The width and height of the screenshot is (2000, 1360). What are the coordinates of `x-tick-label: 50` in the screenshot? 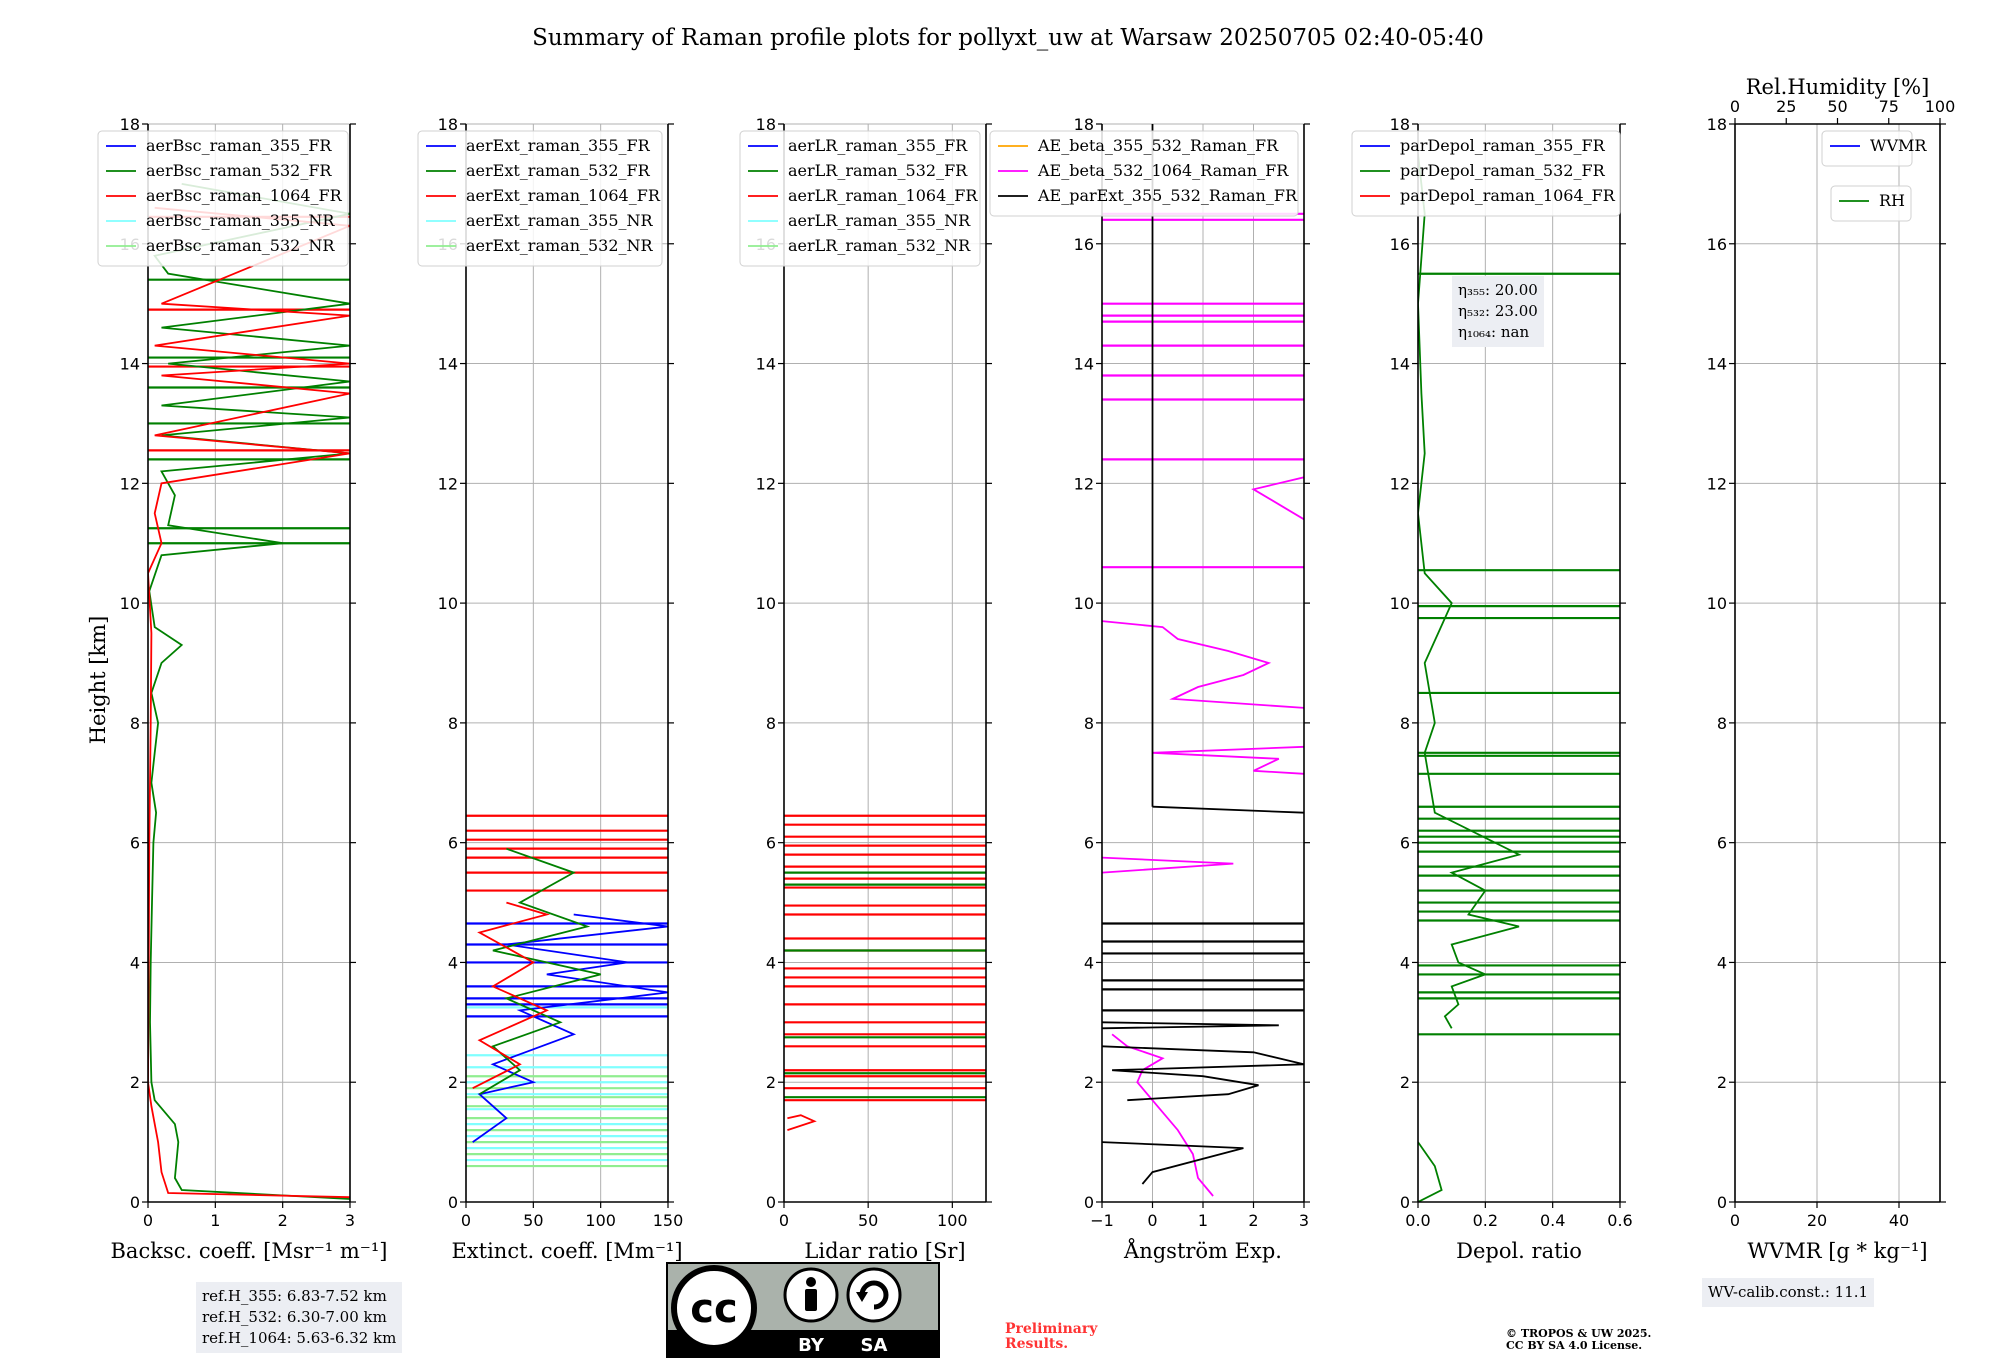 It's located at (868, 1220).